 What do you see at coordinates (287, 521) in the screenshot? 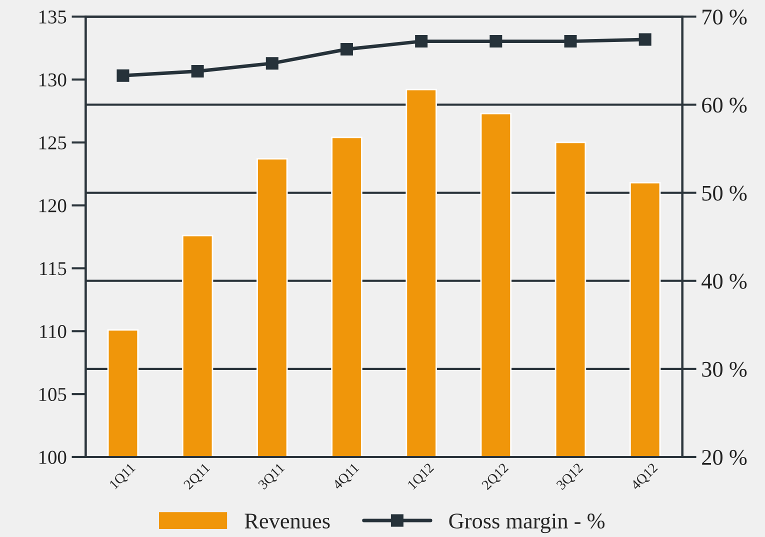
I see `legend-label: Revenues` at bounding box center [287, 521].